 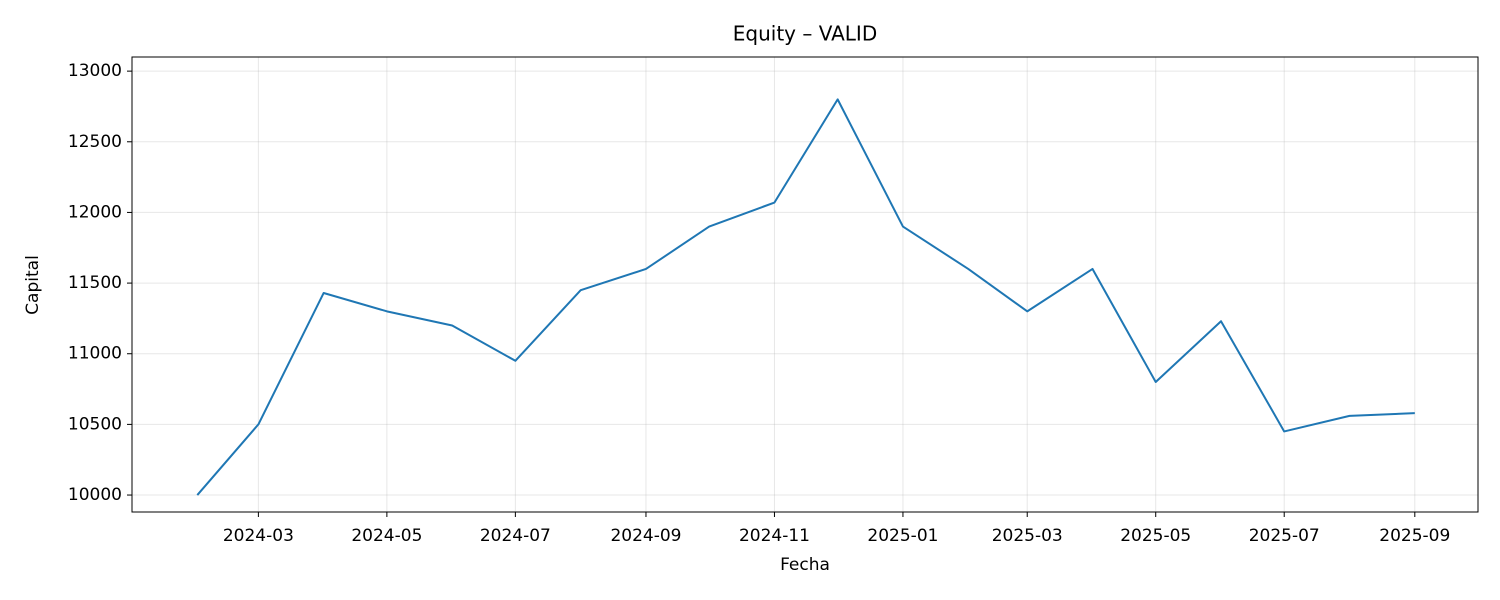 I want to click on y-axis-label: Capital, so click(x=33, y=285).